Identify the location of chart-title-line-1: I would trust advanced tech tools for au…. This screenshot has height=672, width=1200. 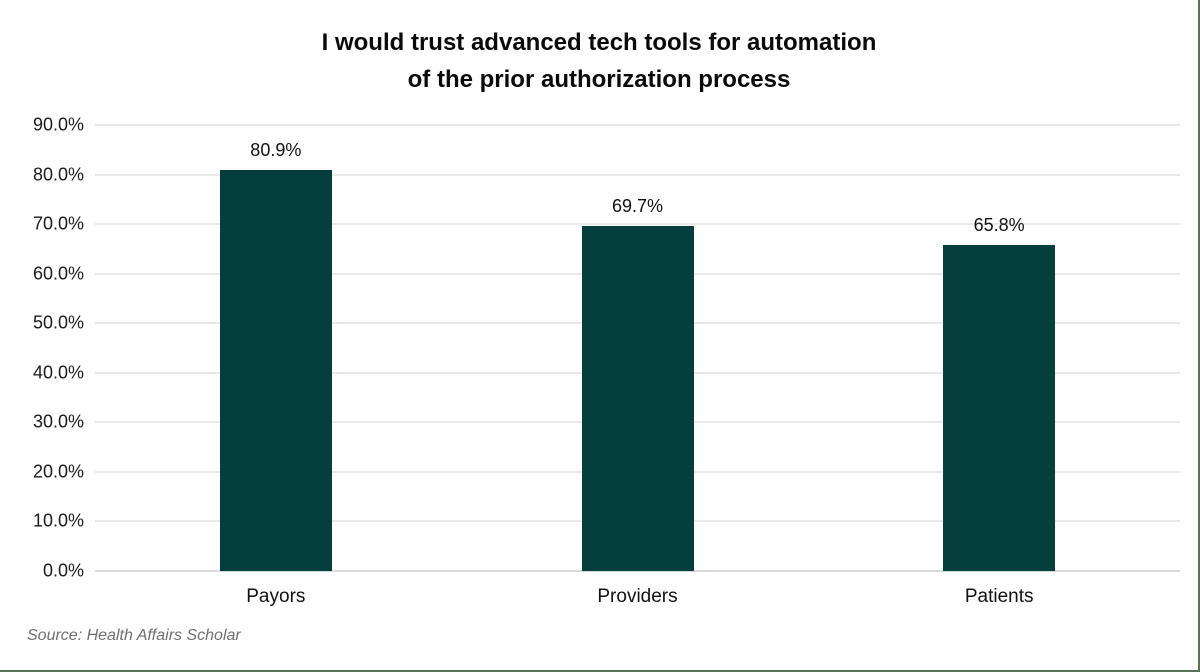
(599, 42).